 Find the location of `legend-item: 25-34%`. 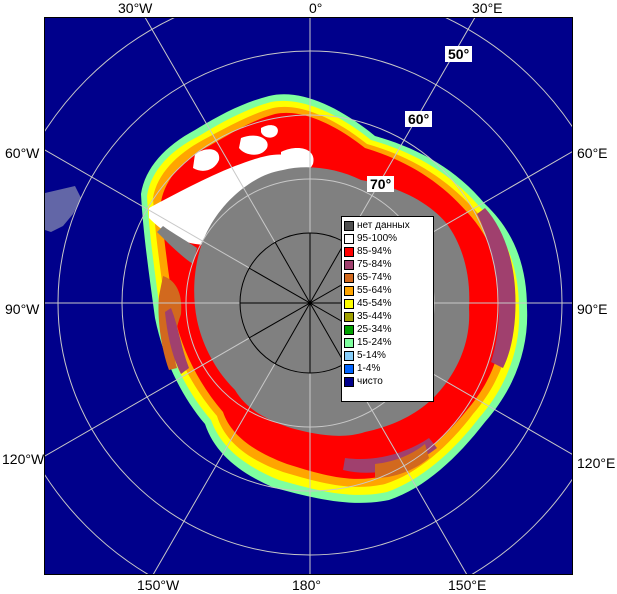

legend-item: 25-34% is located at coordinates (387, 329).